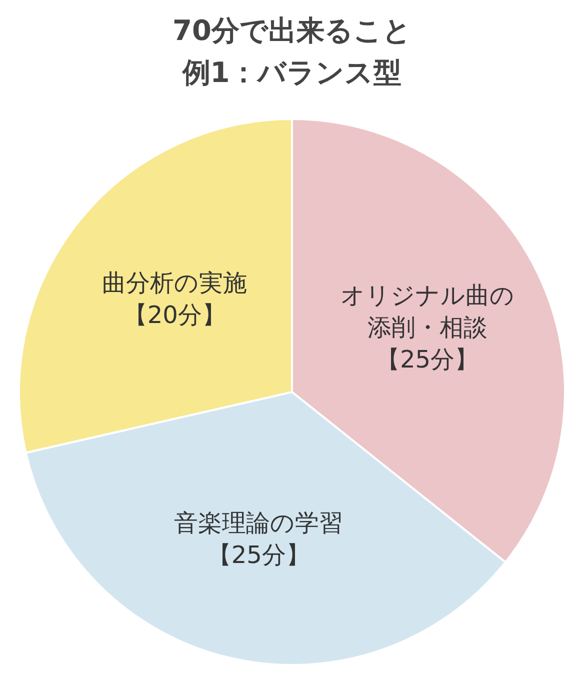  Describe the element at coordinates (175, 282) in the screenshot. I see `slice-label: 曲分析の実施` at that location.